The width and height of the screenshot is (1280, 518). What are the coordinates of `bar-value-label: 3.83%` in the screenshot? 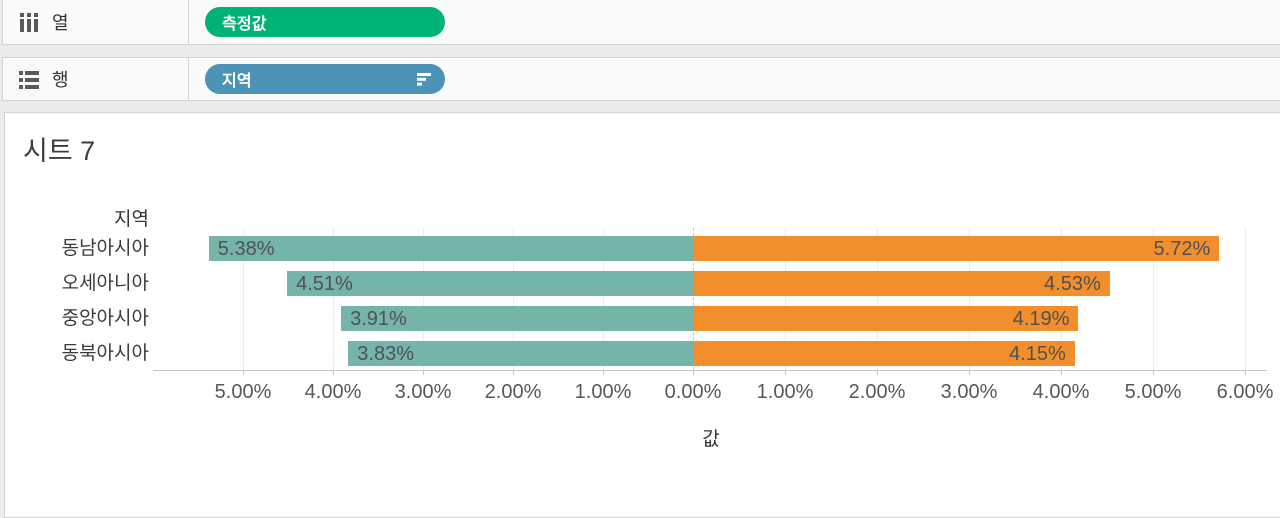 It's located at (386, 354).